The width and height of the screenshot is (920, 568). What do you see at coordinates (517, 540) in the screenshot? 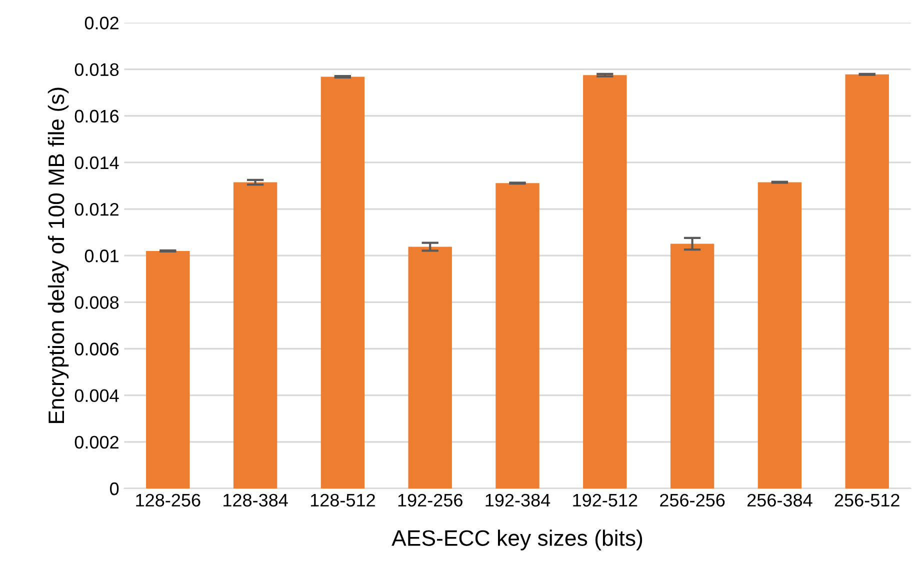
I see `x-axis-title: AES-ECC key sizes (bits)` at bounding box center [517, 540].